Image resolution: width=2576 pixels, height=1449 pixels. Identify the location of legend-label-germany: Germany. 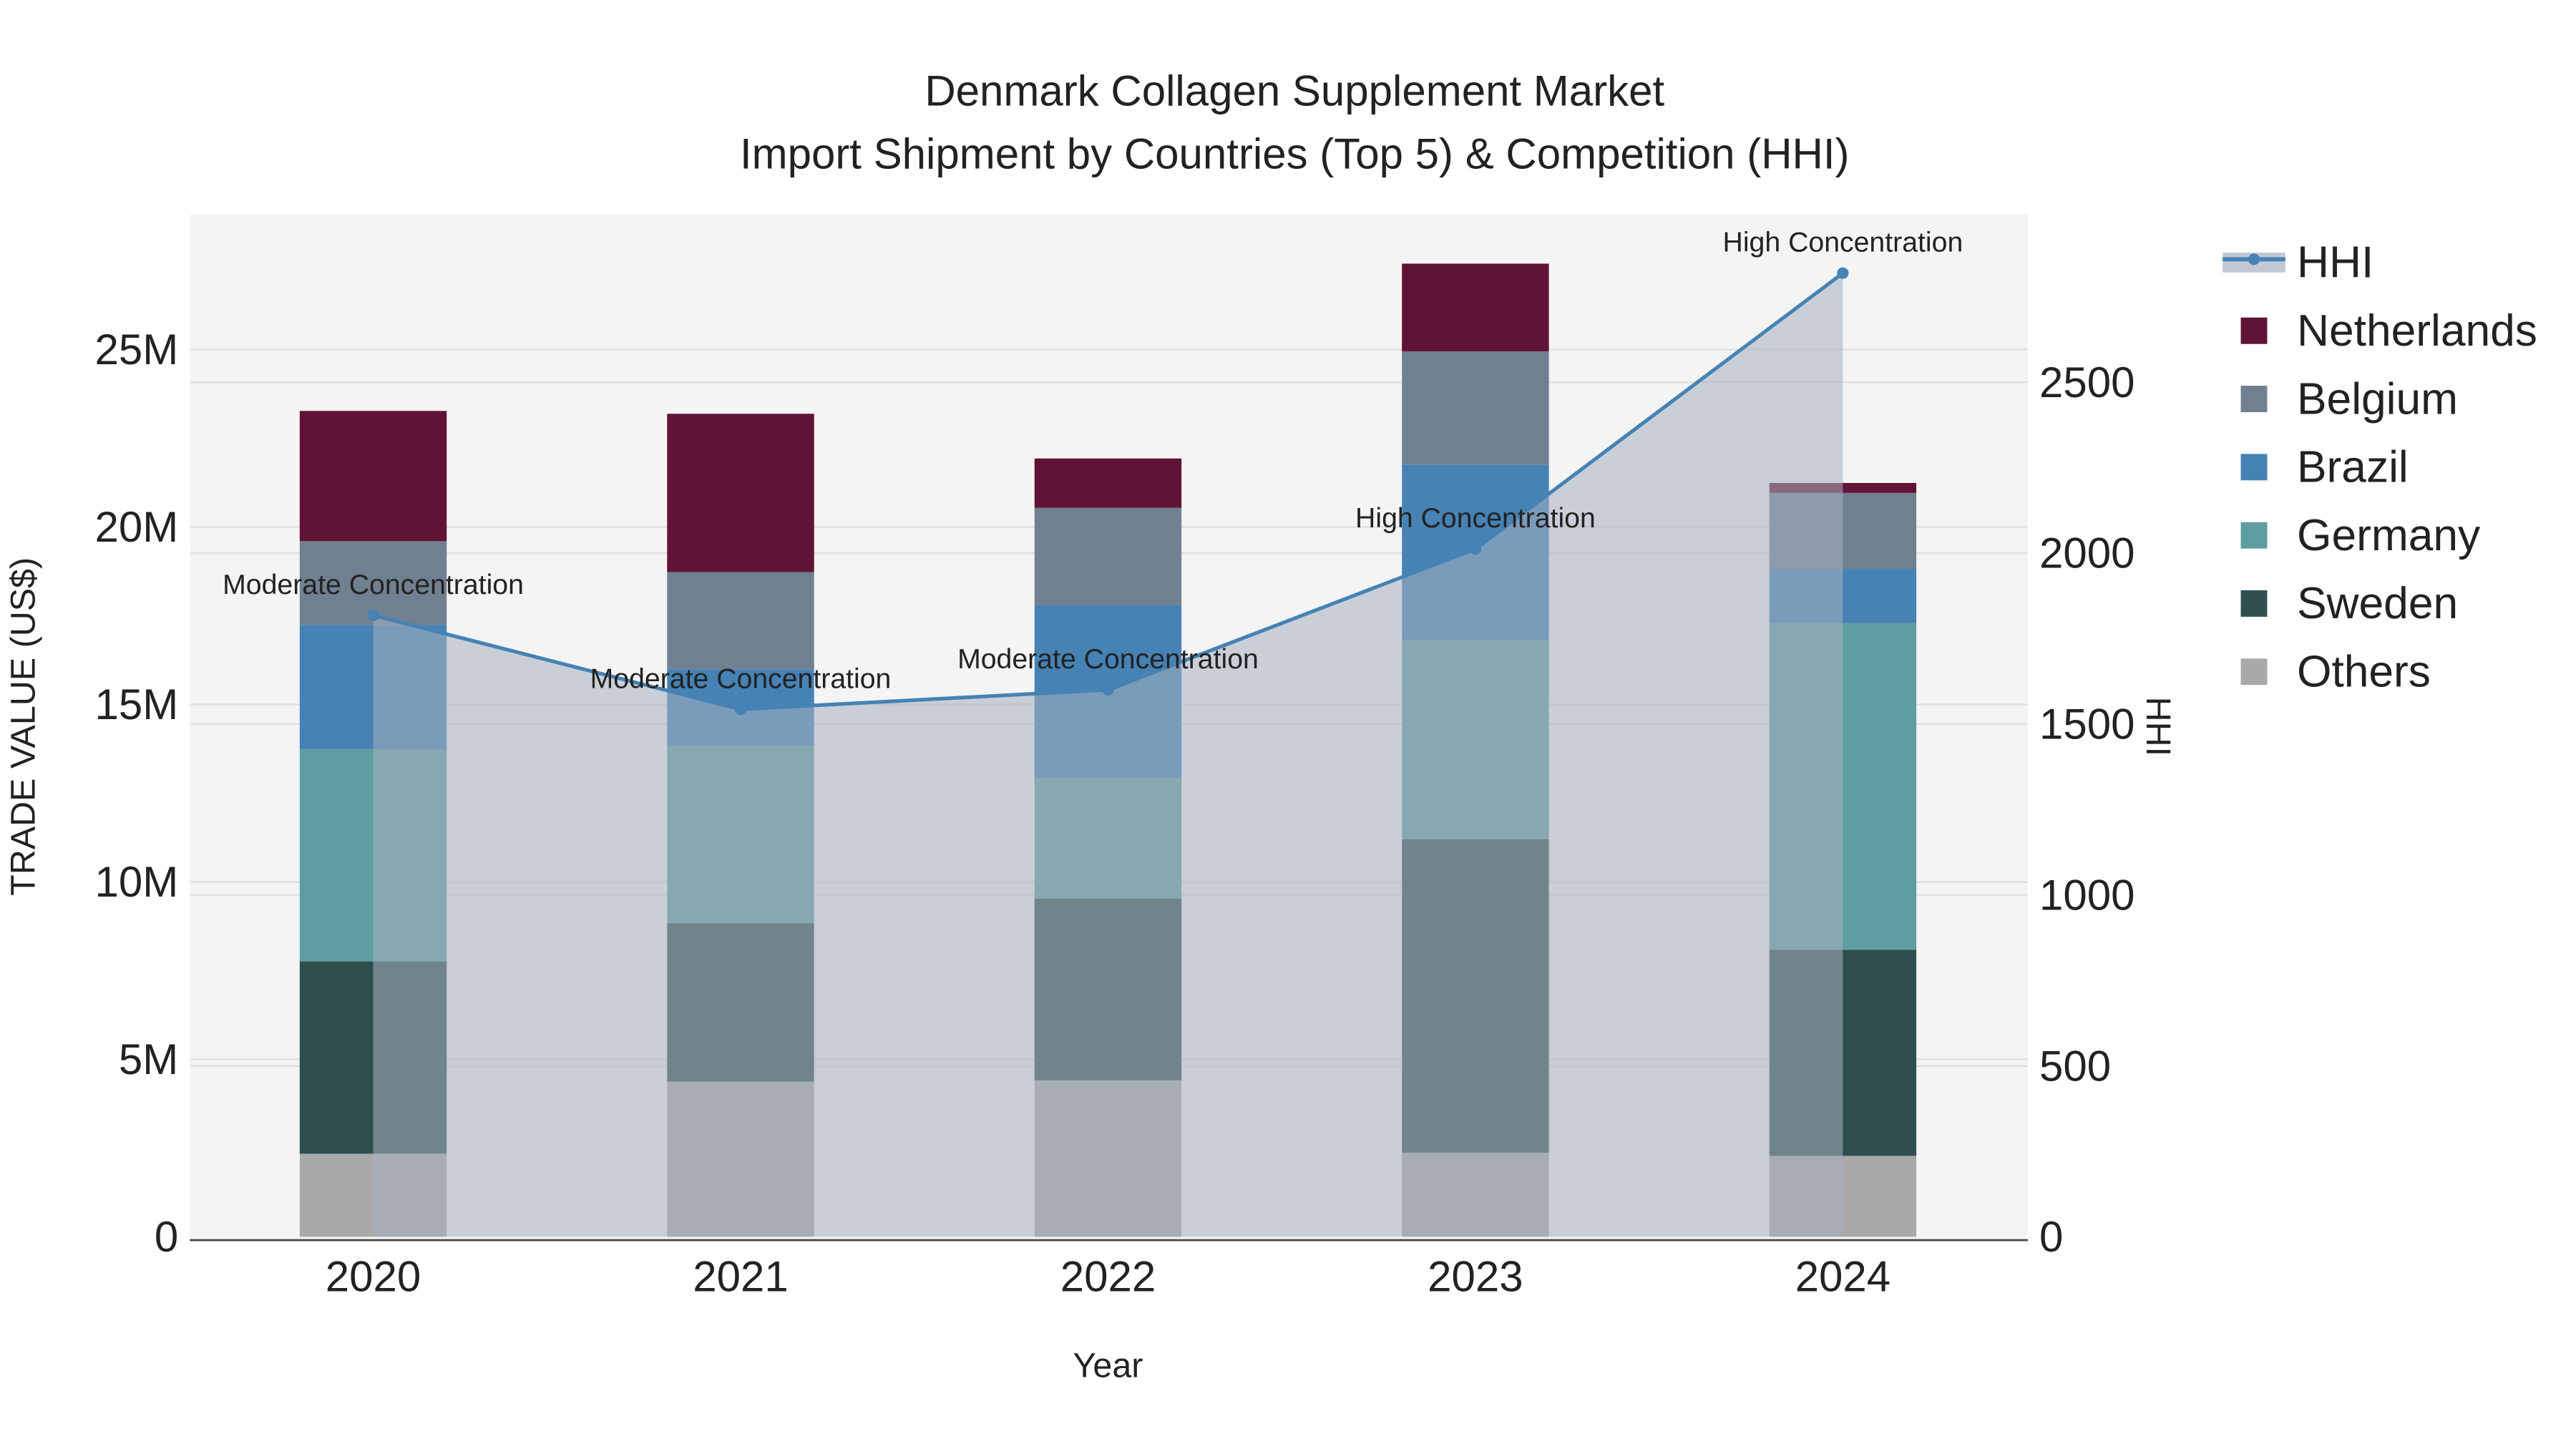
(2389, 535).